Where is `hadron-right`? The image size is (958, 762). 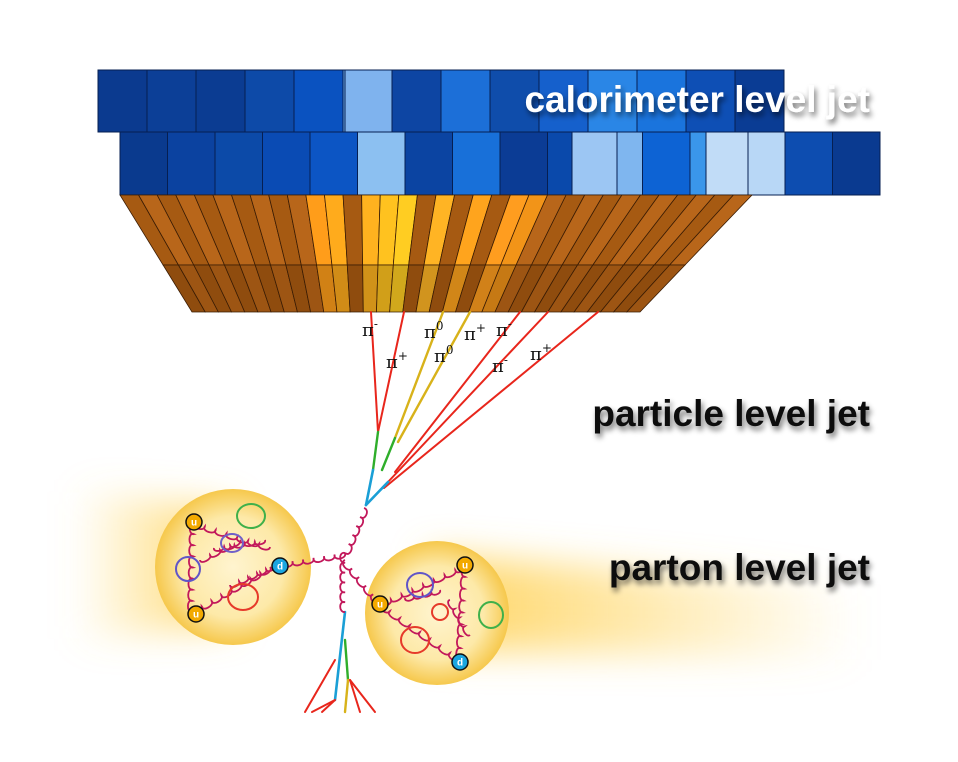
hadron-right is located at coordinates (437, 613).